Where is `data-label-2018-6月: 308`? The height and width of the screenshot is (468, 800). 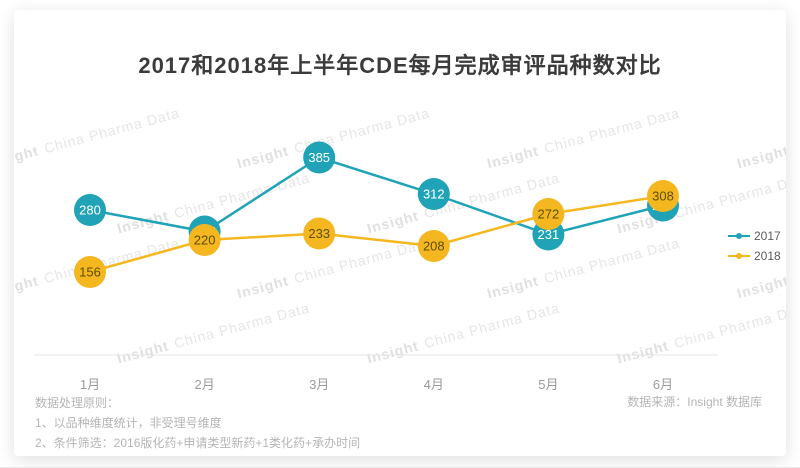
data-label-2018-6月: 308 is located at coordinates (663, 196).